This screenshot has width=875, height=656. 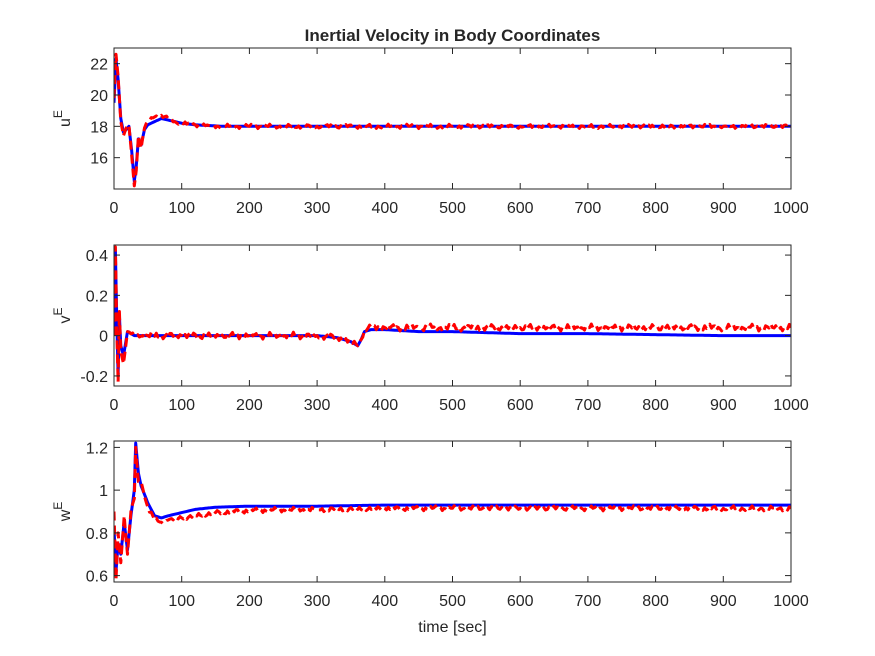 What do you see at coordinates (99, 127) in the screenshot?
I see `y-tick-label: 18` at bounding box center [99, 127].